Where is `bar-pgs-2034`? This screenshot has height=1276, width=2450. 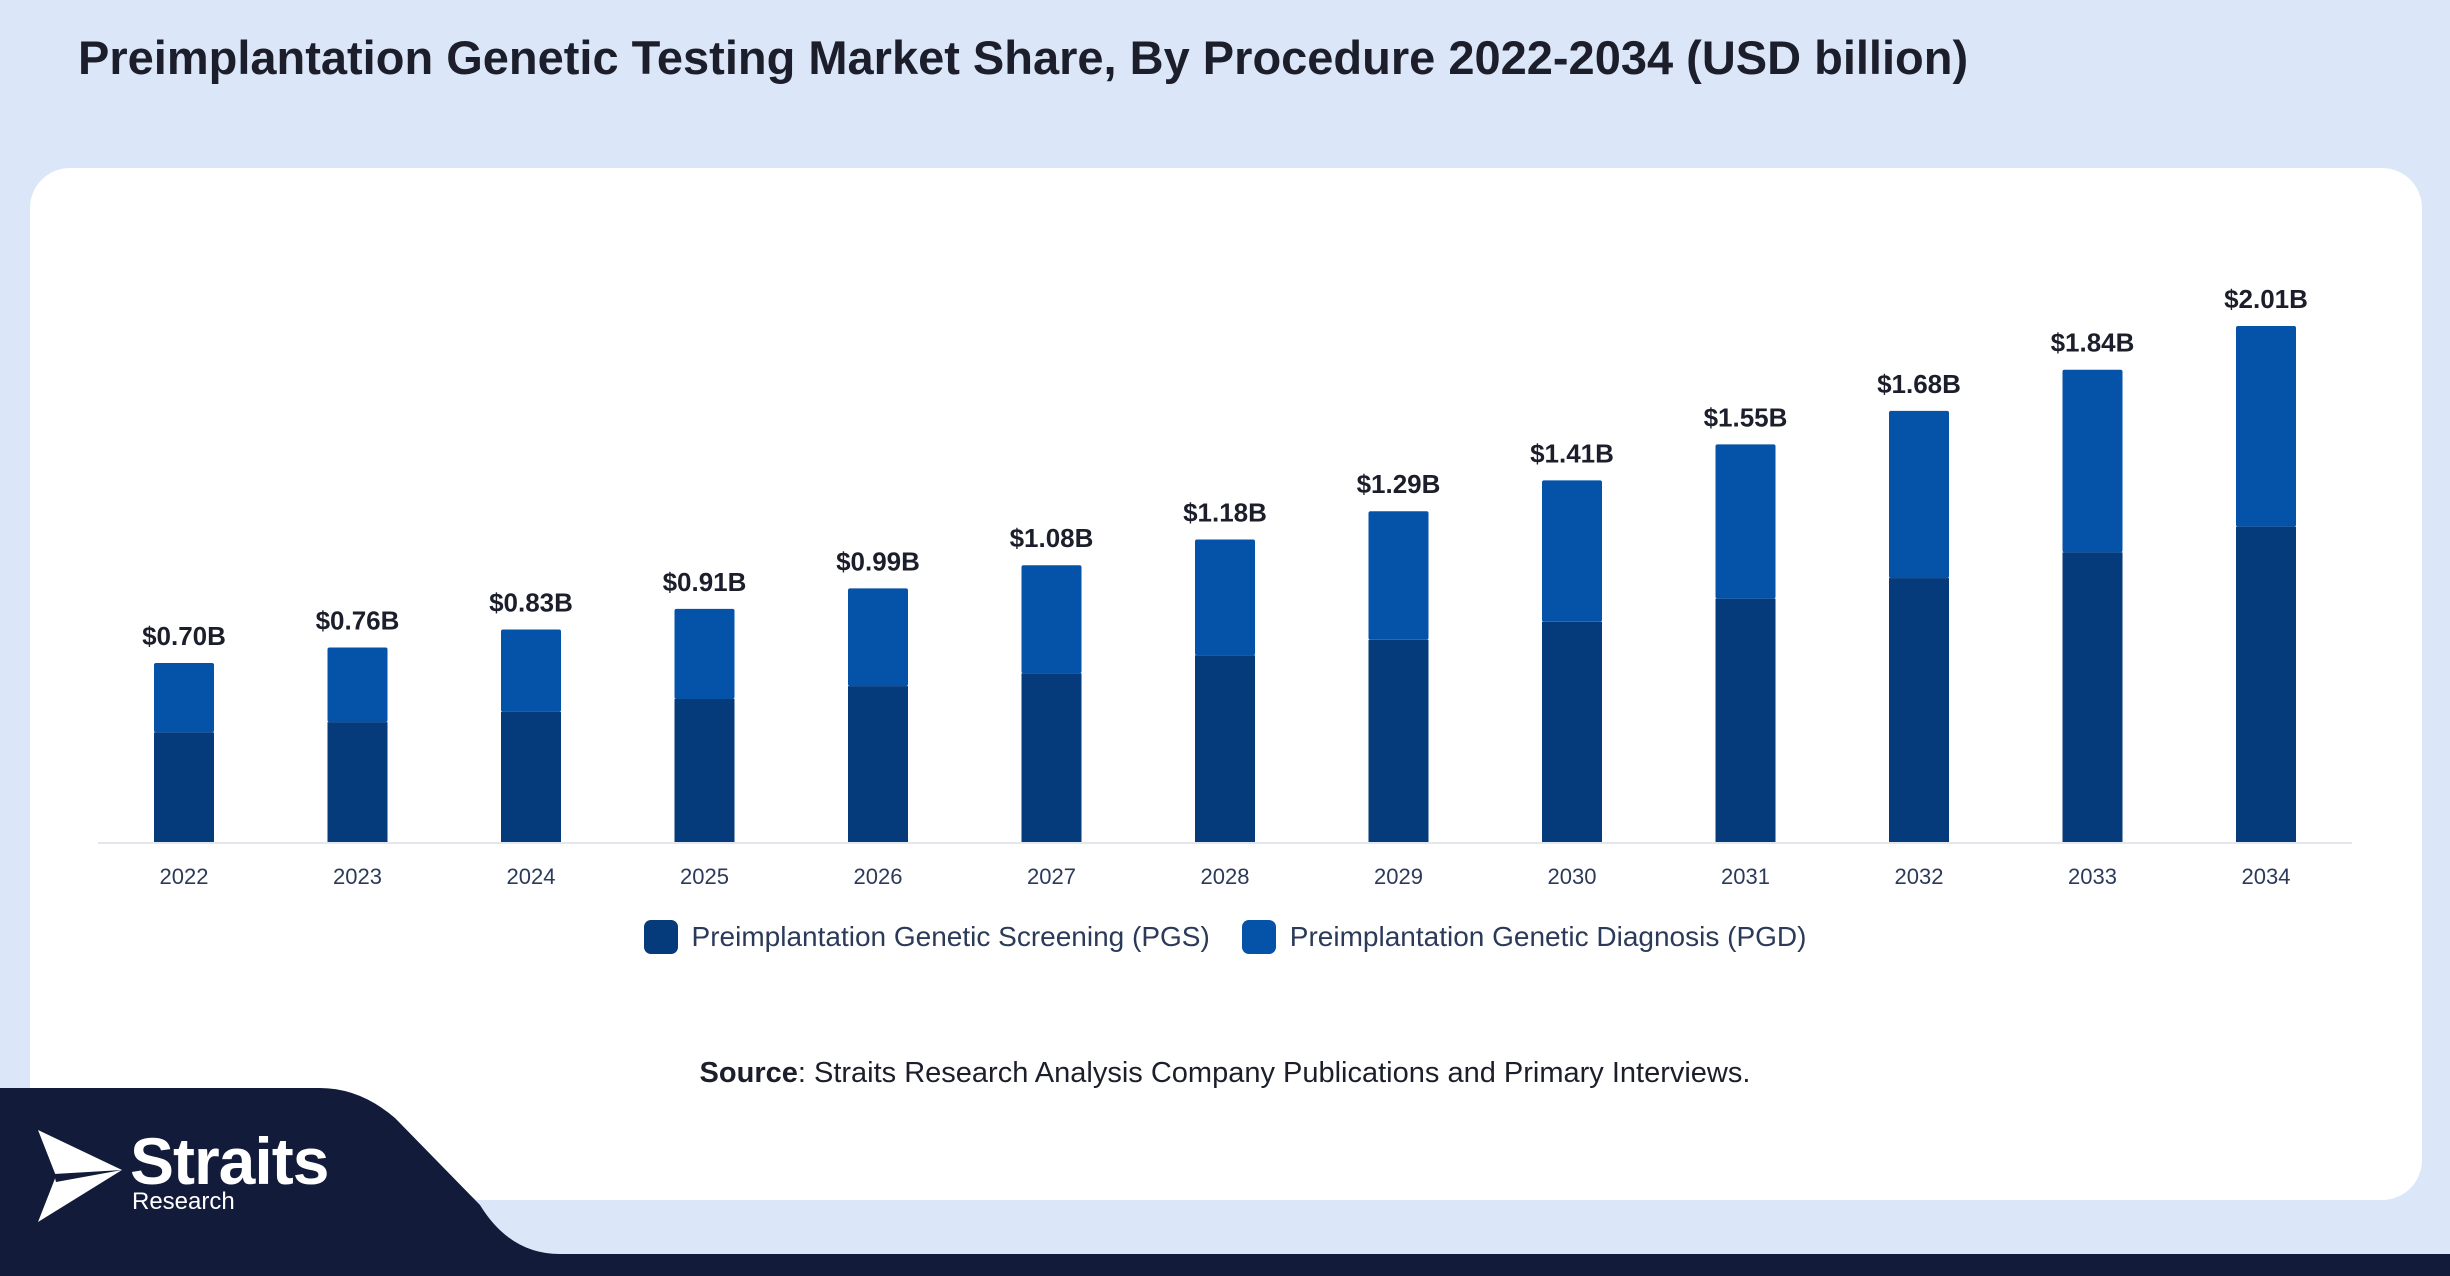
bar-pgs-2034 is located at coordinates (2266, 684).